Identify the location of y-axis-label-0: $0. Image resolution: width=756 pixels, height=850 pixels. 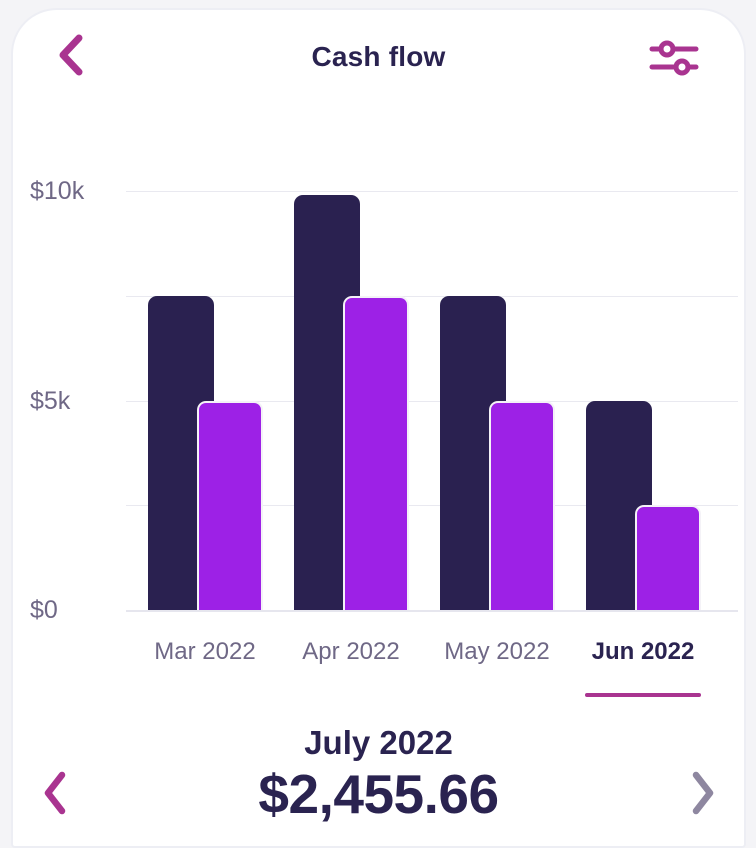
(44, 610).